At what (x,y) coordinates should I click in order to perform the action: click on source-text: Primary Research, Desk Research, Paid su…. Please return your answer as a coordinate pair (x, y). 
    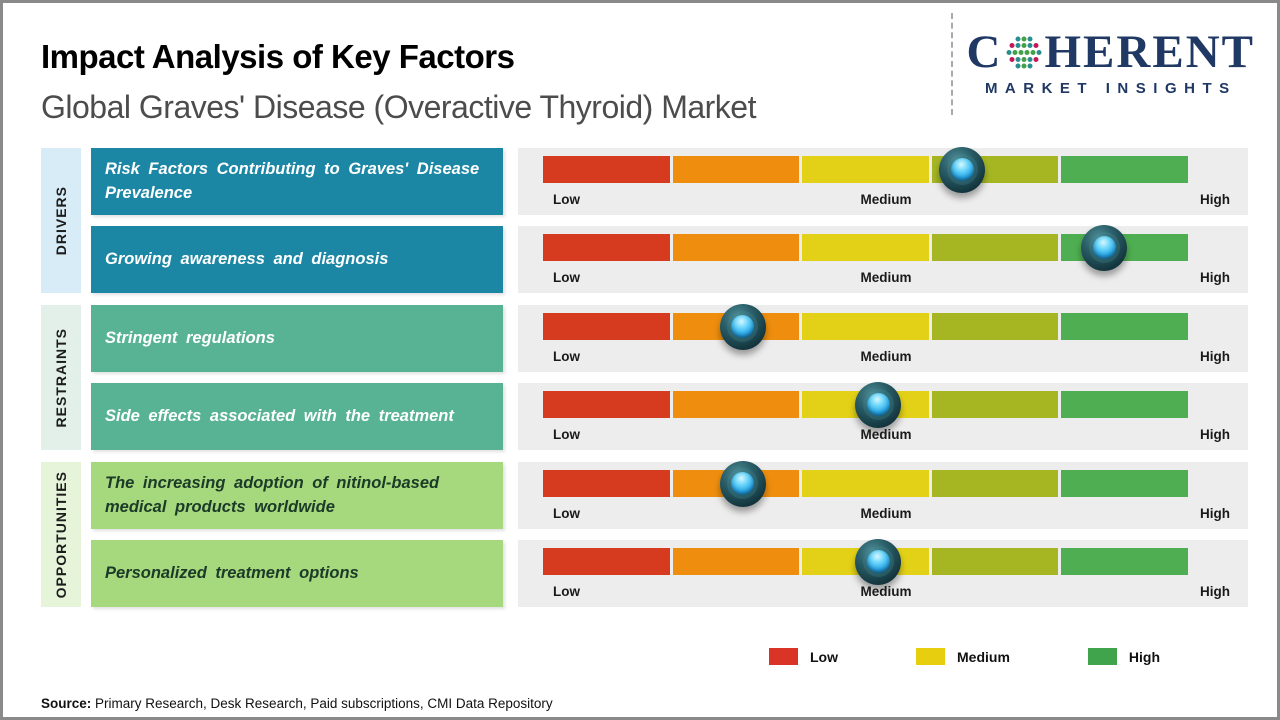
    Looking at the image, I should click on (322, 703).